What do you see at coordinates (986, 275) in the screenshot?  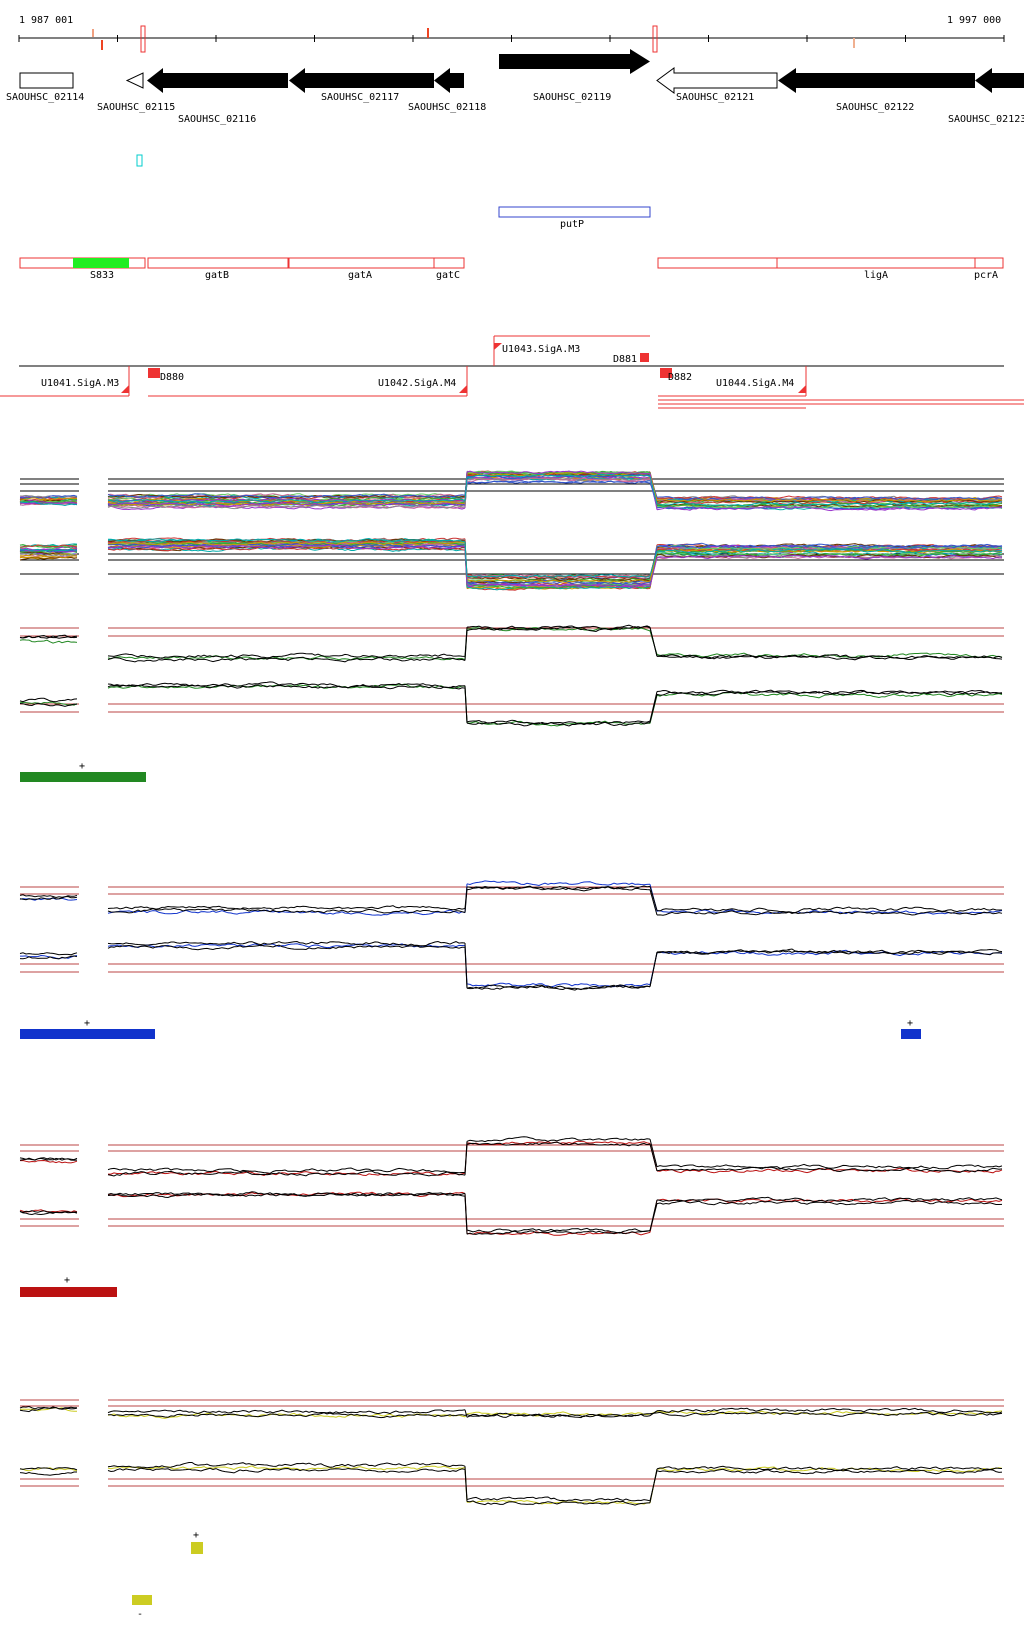 I see `operon-label: pcrA` at bounding box center [986, 275].